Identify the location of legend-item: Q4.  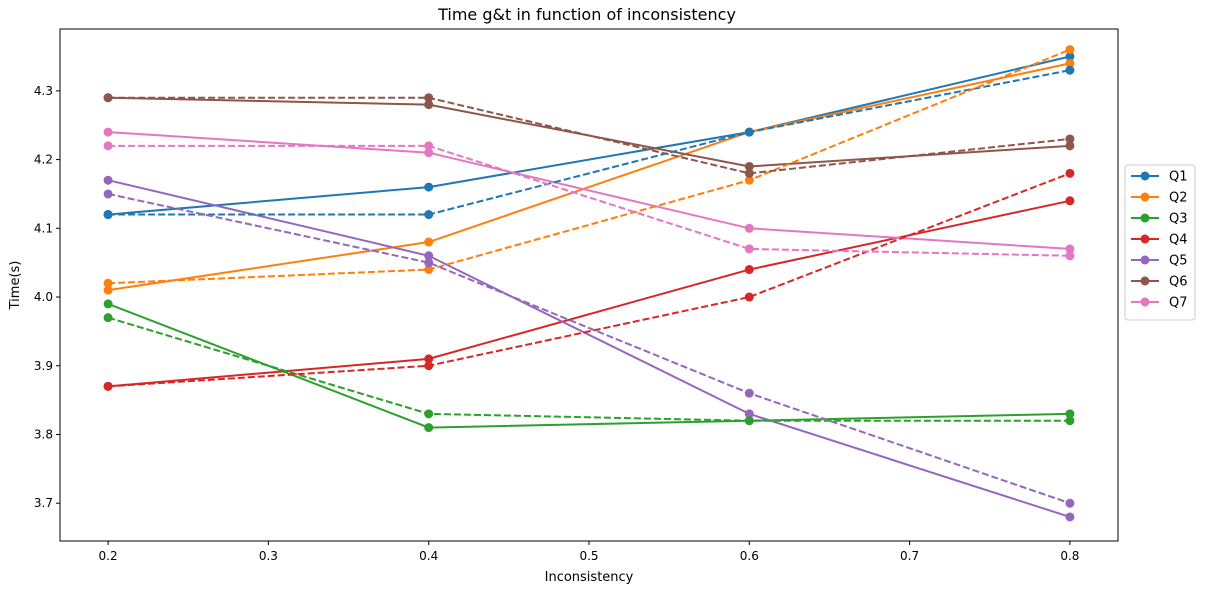
(1159, 240).